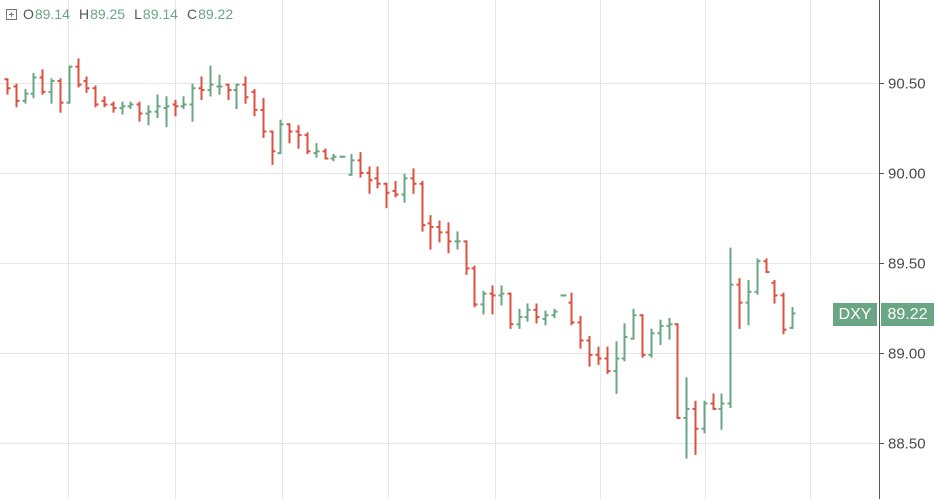 This screenshot has height=499, width=936. Describe the element at coordinates (855, 314) in the screenshot. I see `symbol-tag: DXY` at that location.